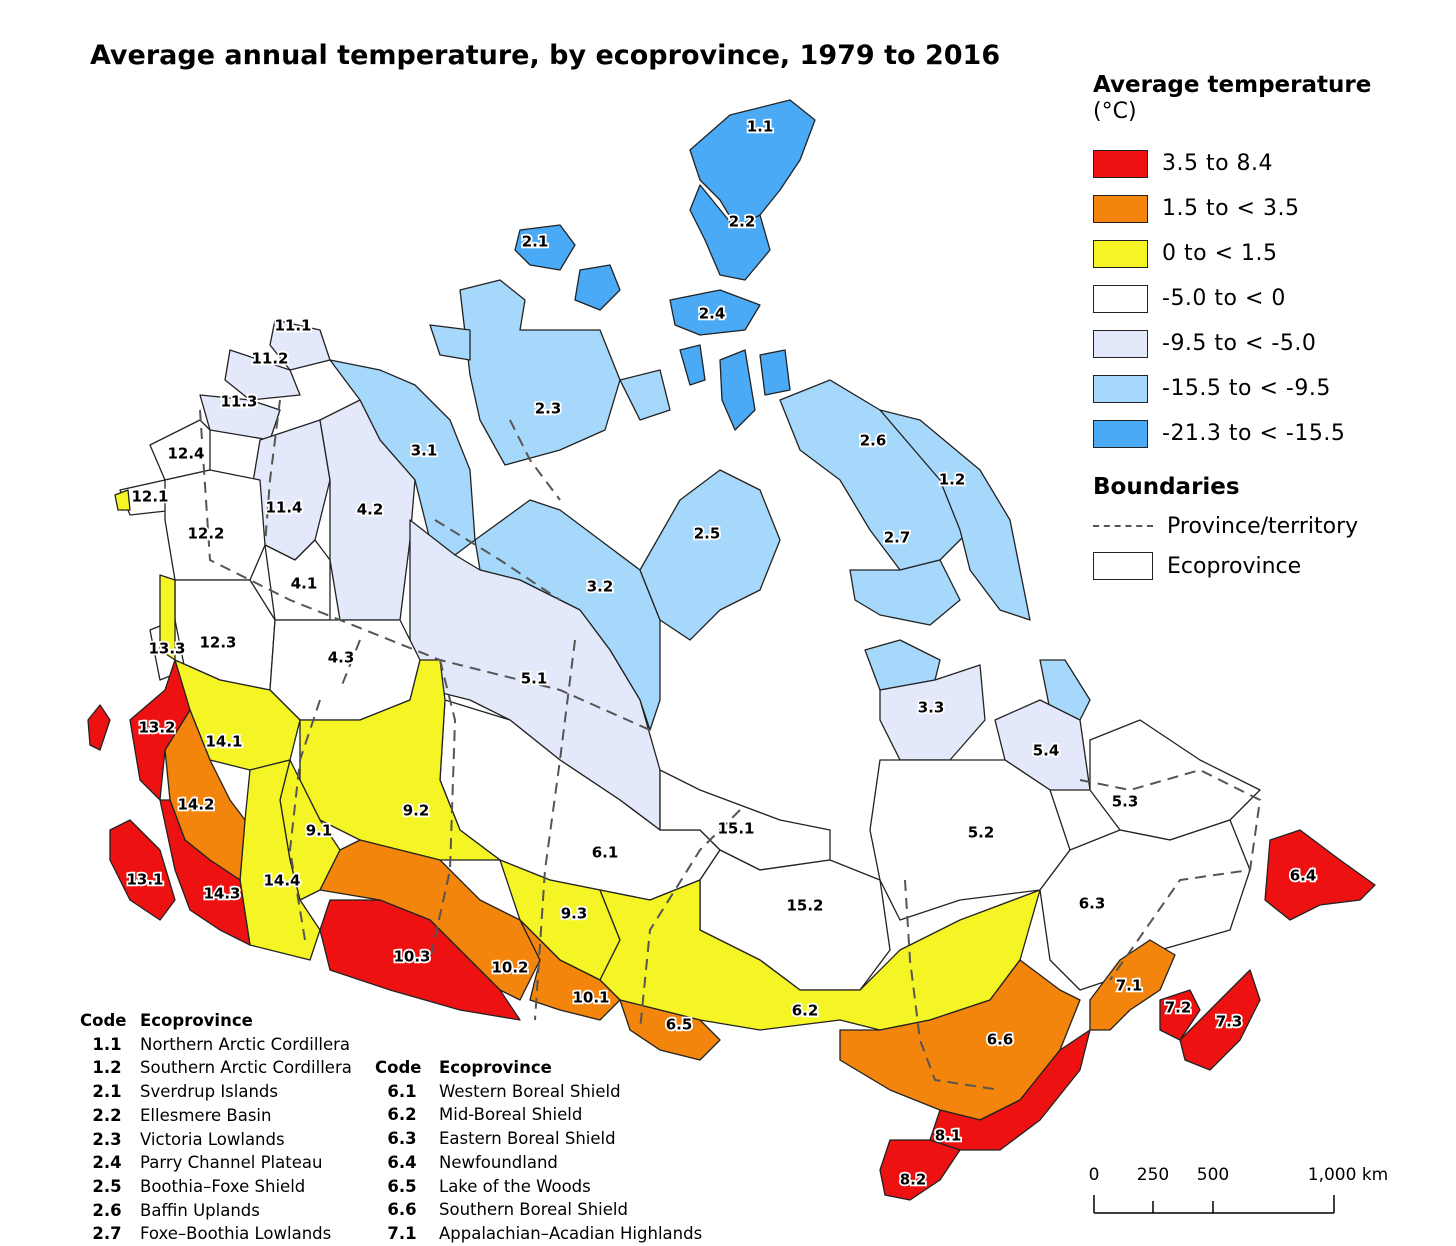  I want to click on ecoprovince-code: 1.2, so click(107, 1068).